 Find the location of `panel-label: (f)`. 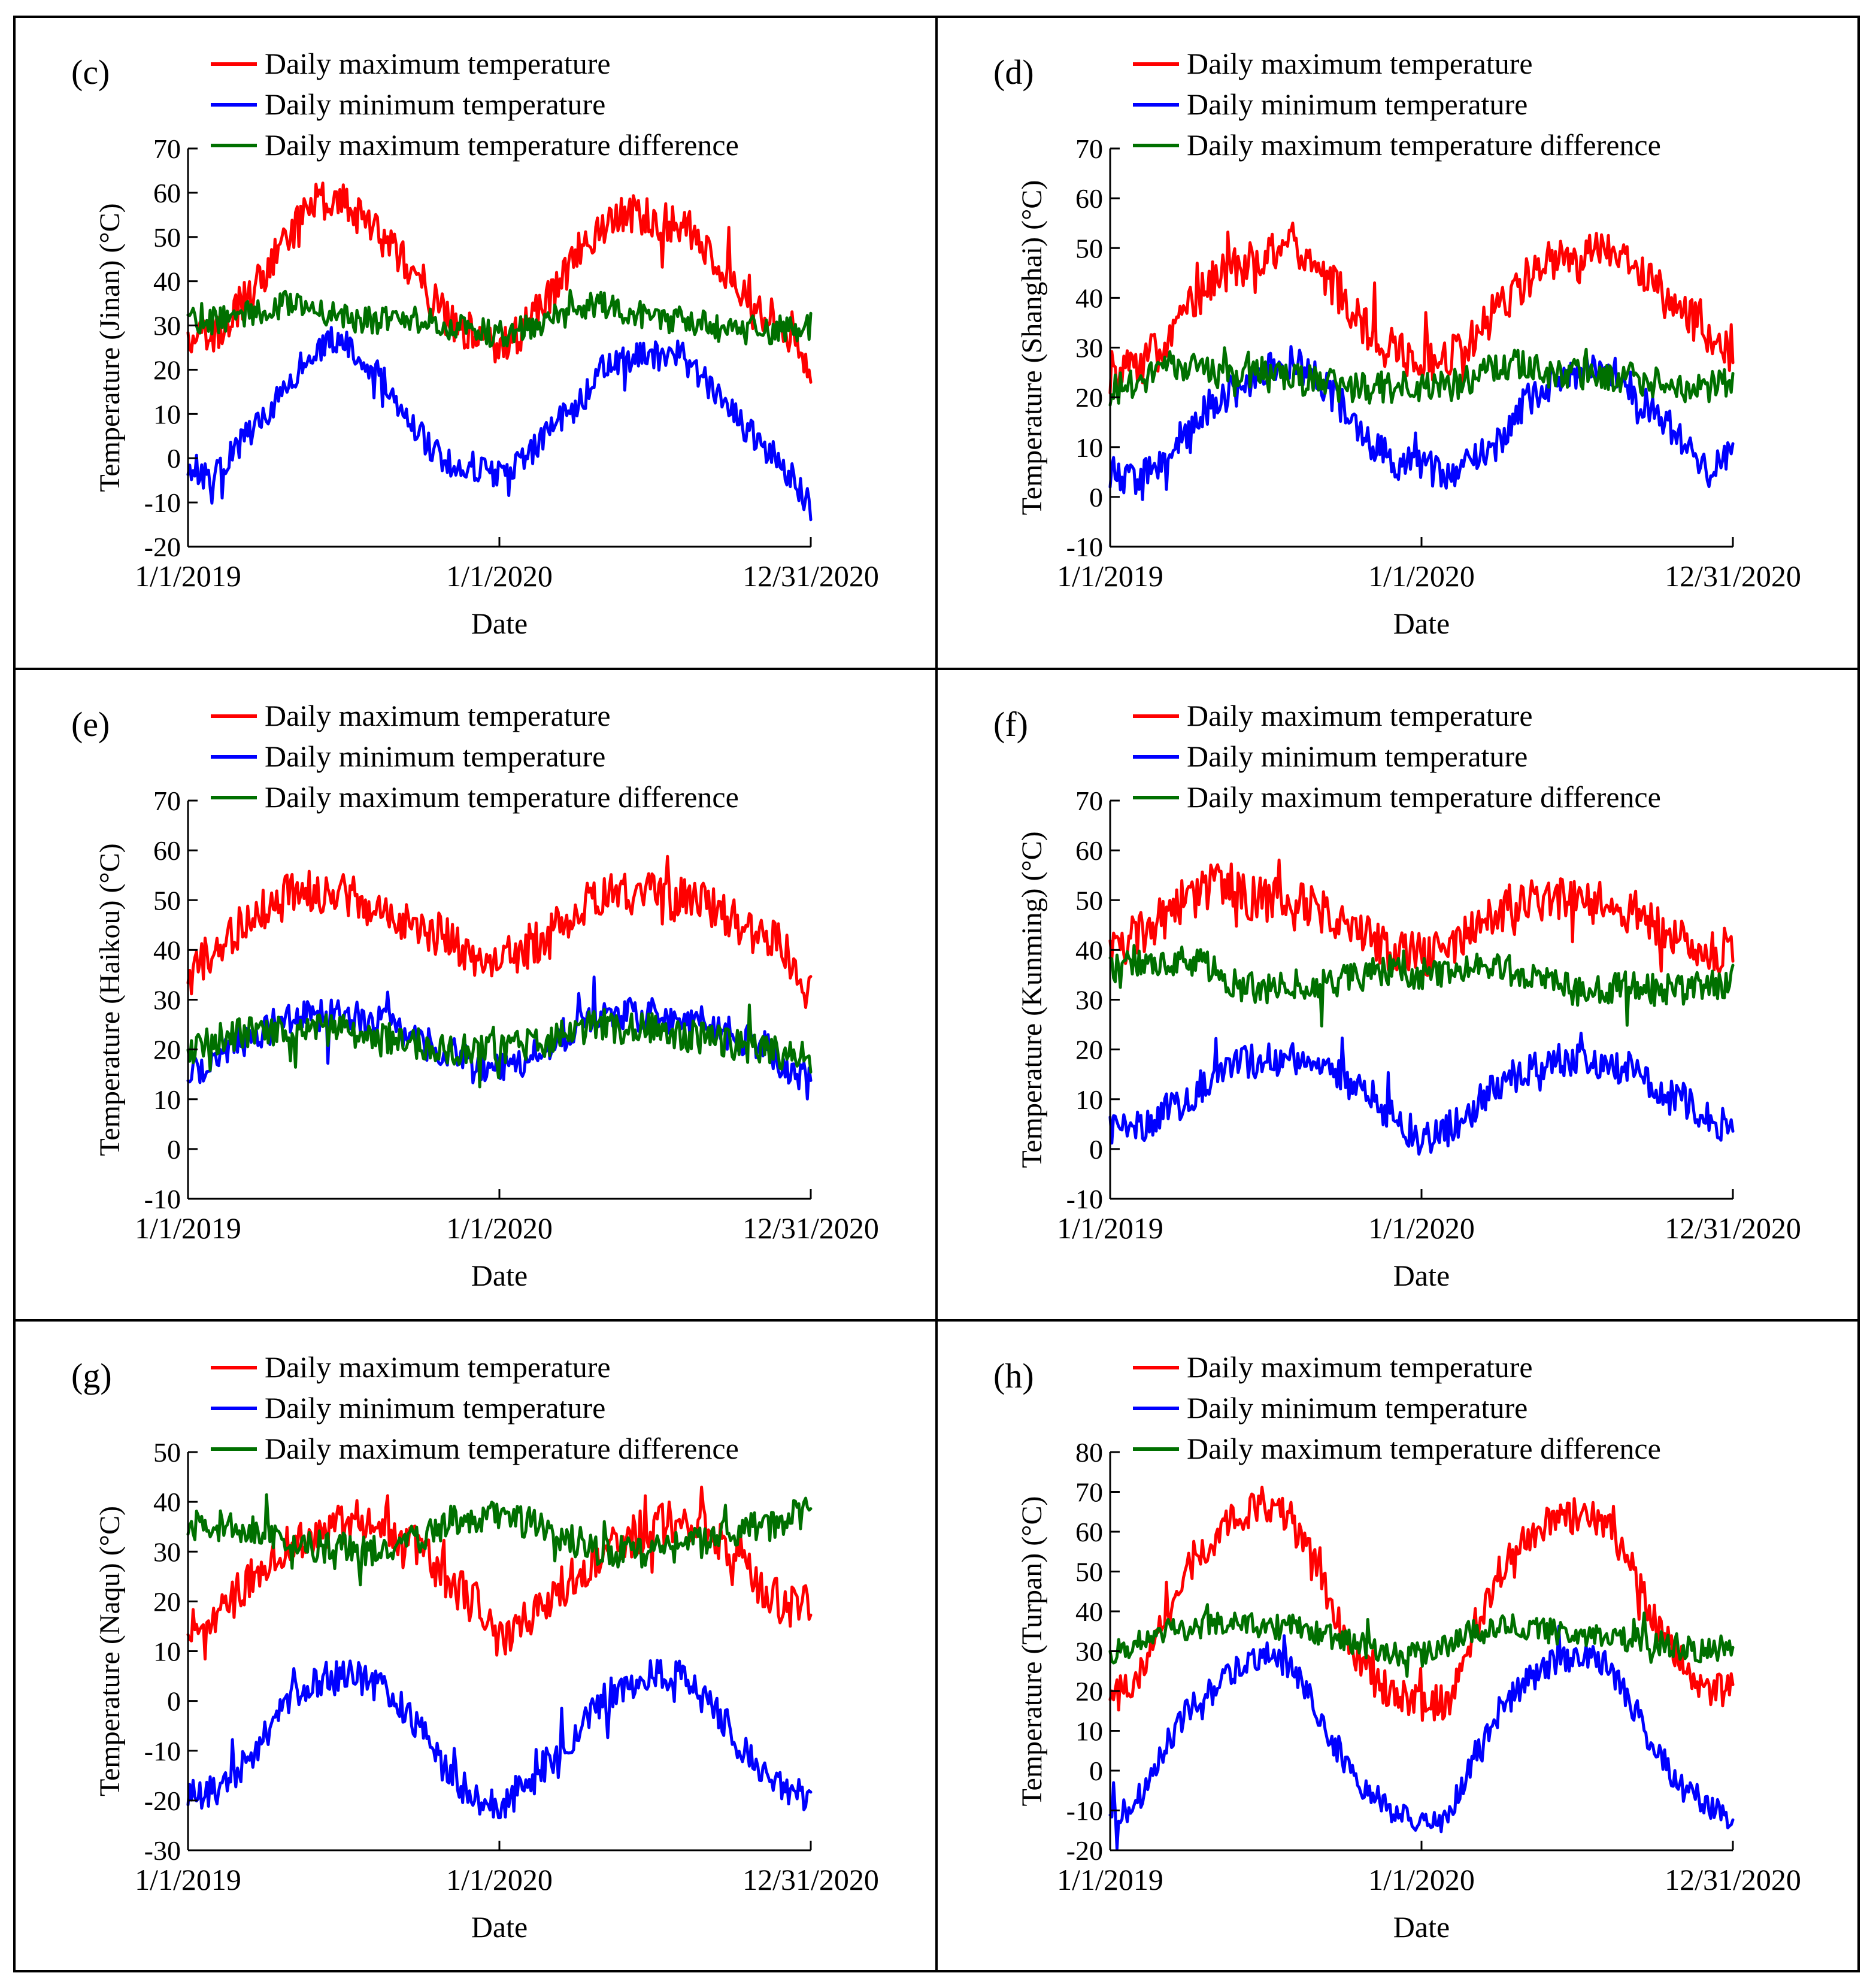

panel-label: (f) is located at coordinates (1010, 725).